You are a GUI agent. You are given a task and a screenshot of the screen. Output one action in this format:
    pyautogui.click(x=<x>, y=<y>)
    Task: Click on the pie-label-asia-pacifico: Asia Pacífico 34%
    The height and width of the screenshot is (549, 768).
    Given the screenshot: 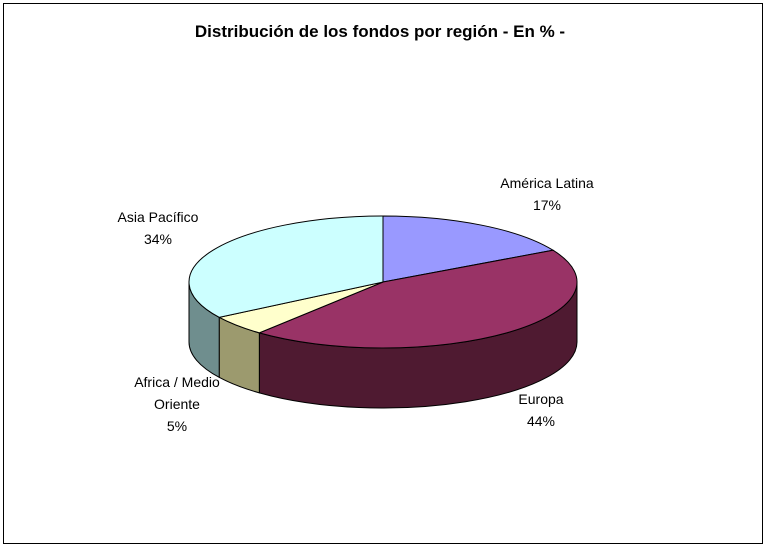 What is the action you would take?
    pyautogui.click(x=158, y=228)
    